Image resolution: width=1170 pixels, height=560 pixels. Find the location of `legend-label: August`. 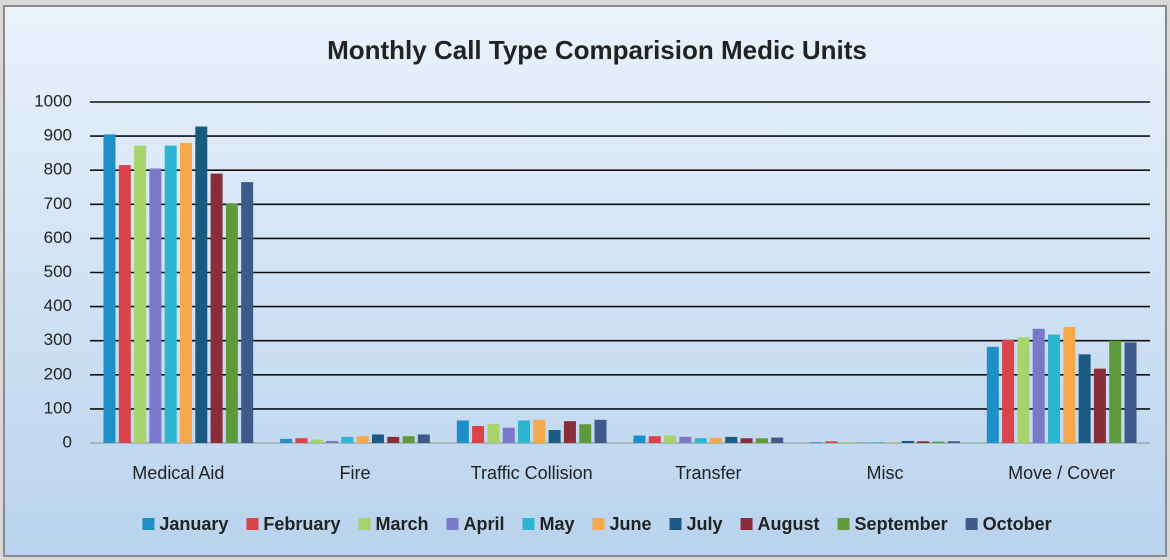

legend-label: August is located at coordinates (789, 524).